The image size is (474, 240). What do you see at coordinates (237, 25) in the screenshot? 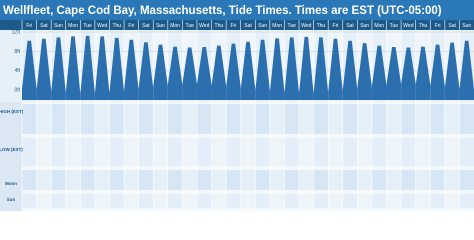
I see `day-header` at bounding box center [237, 25].